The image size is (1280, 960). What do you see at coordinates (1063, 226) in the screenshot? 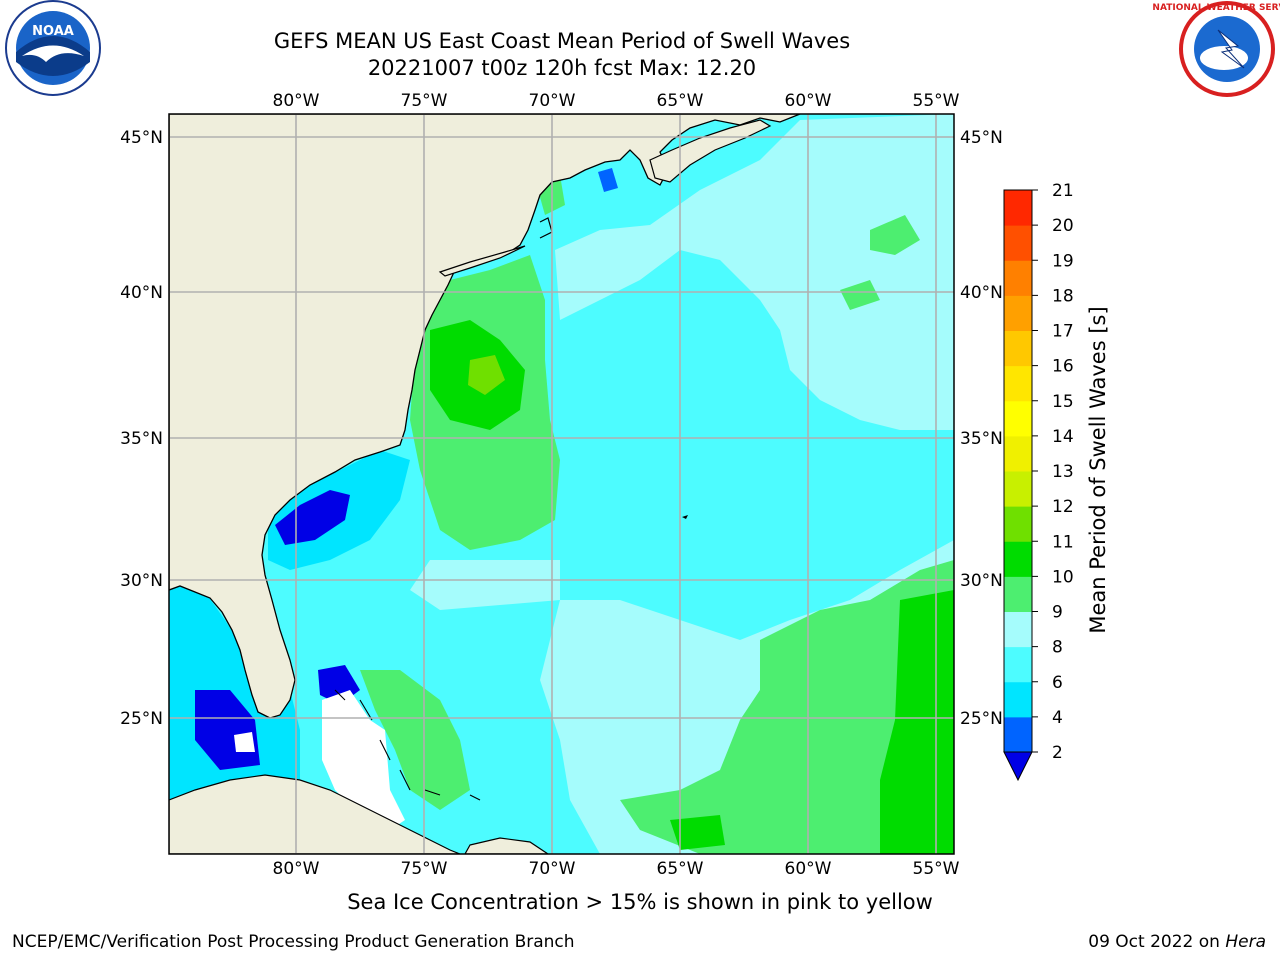
I see `colorbar-tick-label: 20` at bounding box center [1063, 226].